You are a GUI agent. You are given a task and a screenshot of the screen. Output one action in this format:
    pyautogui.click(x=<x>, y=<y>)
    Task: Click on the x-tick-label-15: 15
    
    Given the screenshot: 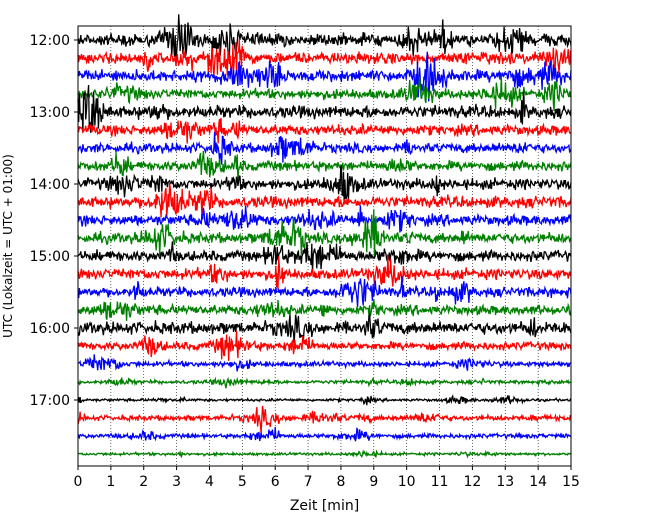 What is the action you would take?
    pyautogui.click(x=571, y=482)
    